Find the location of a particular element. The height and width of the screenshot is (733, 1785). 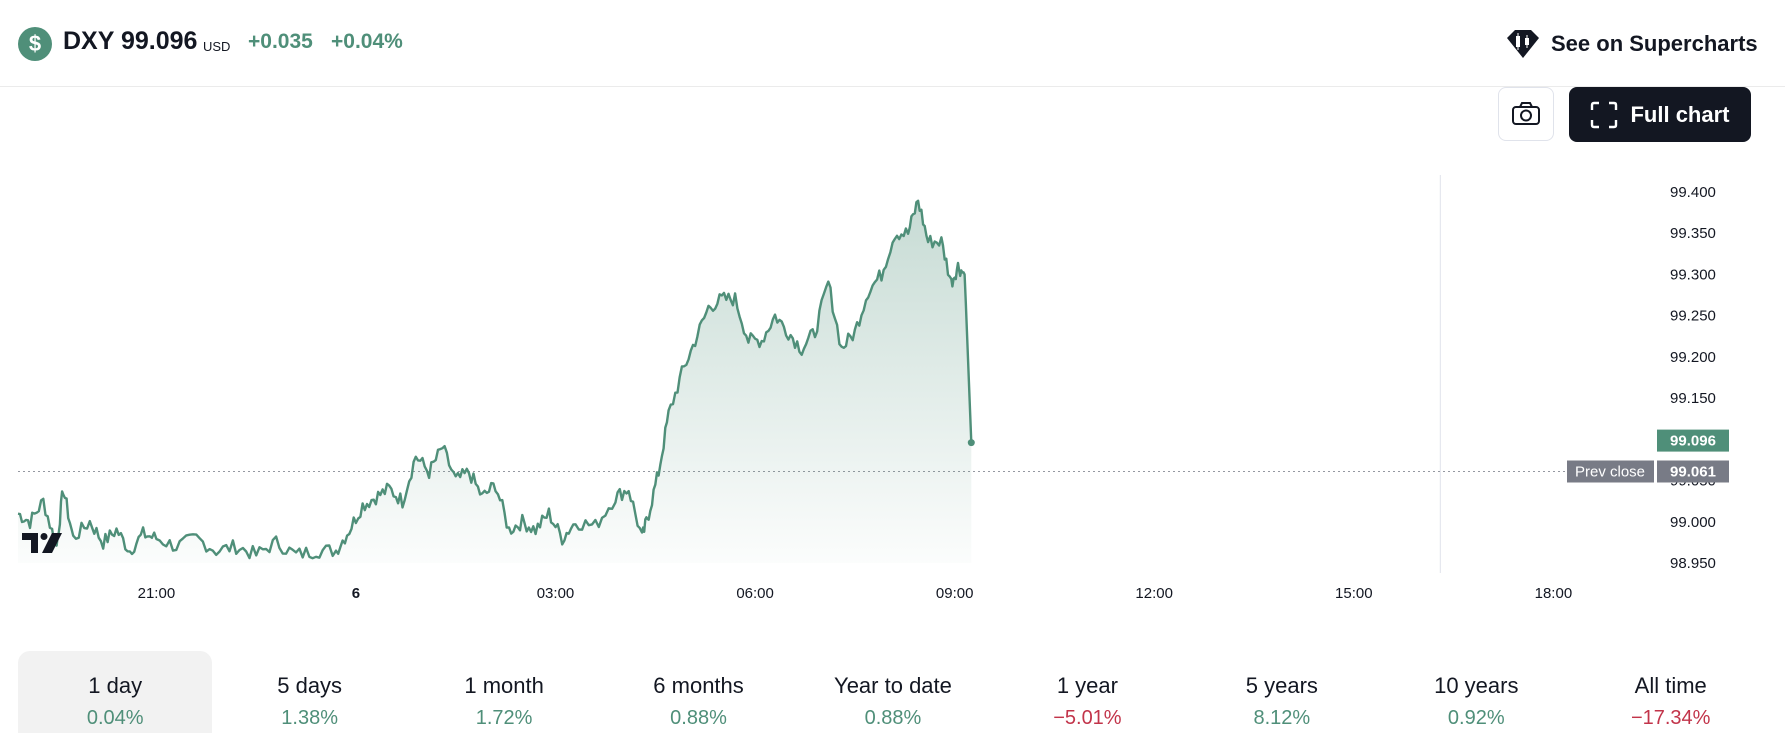

snapshot-button is located at coordinates (1526, 114).